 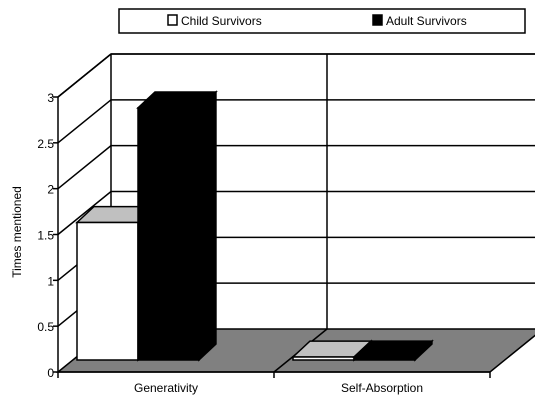 What do you see at coordinates (172, 20) in the screenshot?
I see `legend-swatch-child` at bounding box center [172, 20].